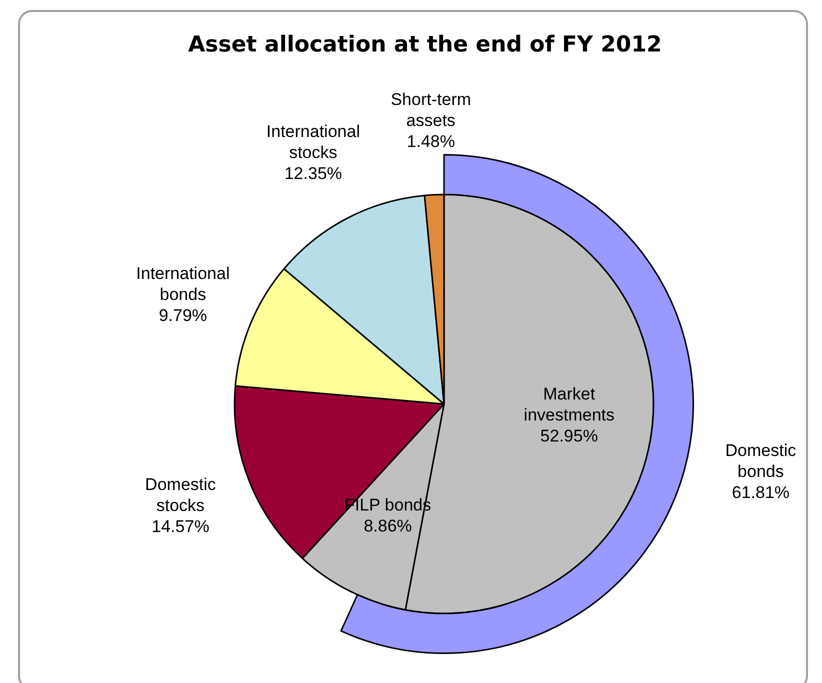  I want to click on data-label: 8.86%, so click(388, 526).